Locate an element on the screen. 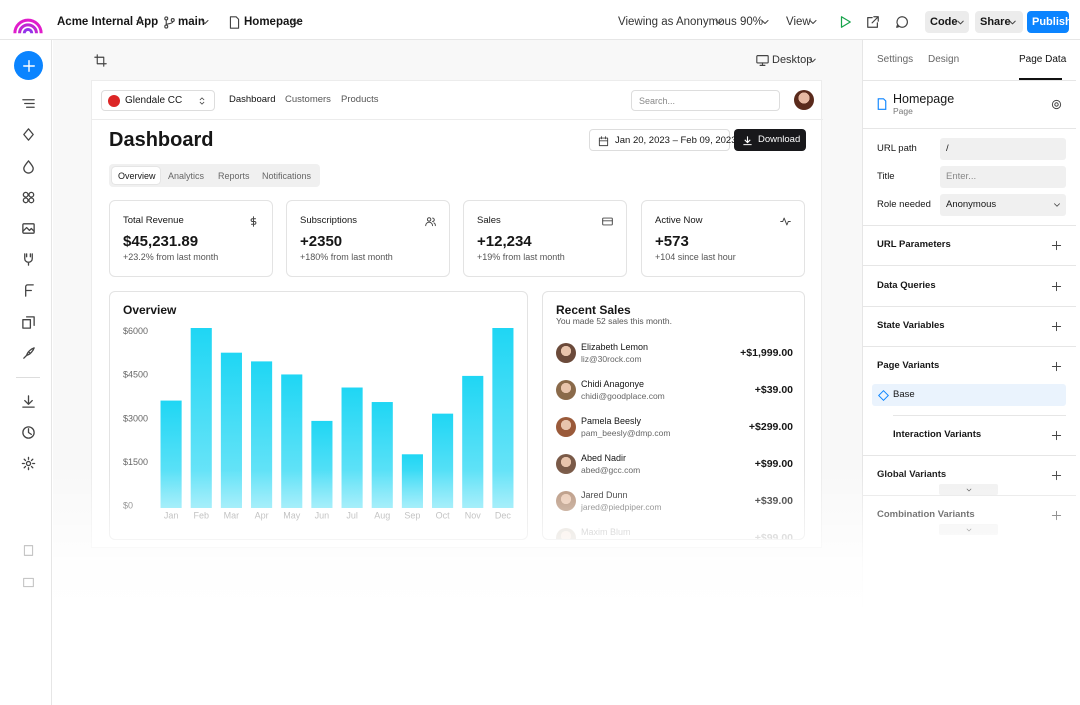  app-name: Acme Internal App is located at coordinates (108, 22).